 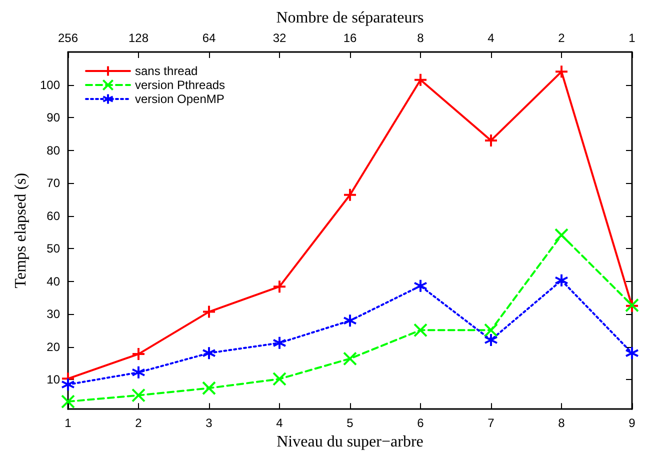 What do you see at coordinates (491, 38) in the screenshot?
I see `x2-tick-label: 4` at bounding box center [491, 38].